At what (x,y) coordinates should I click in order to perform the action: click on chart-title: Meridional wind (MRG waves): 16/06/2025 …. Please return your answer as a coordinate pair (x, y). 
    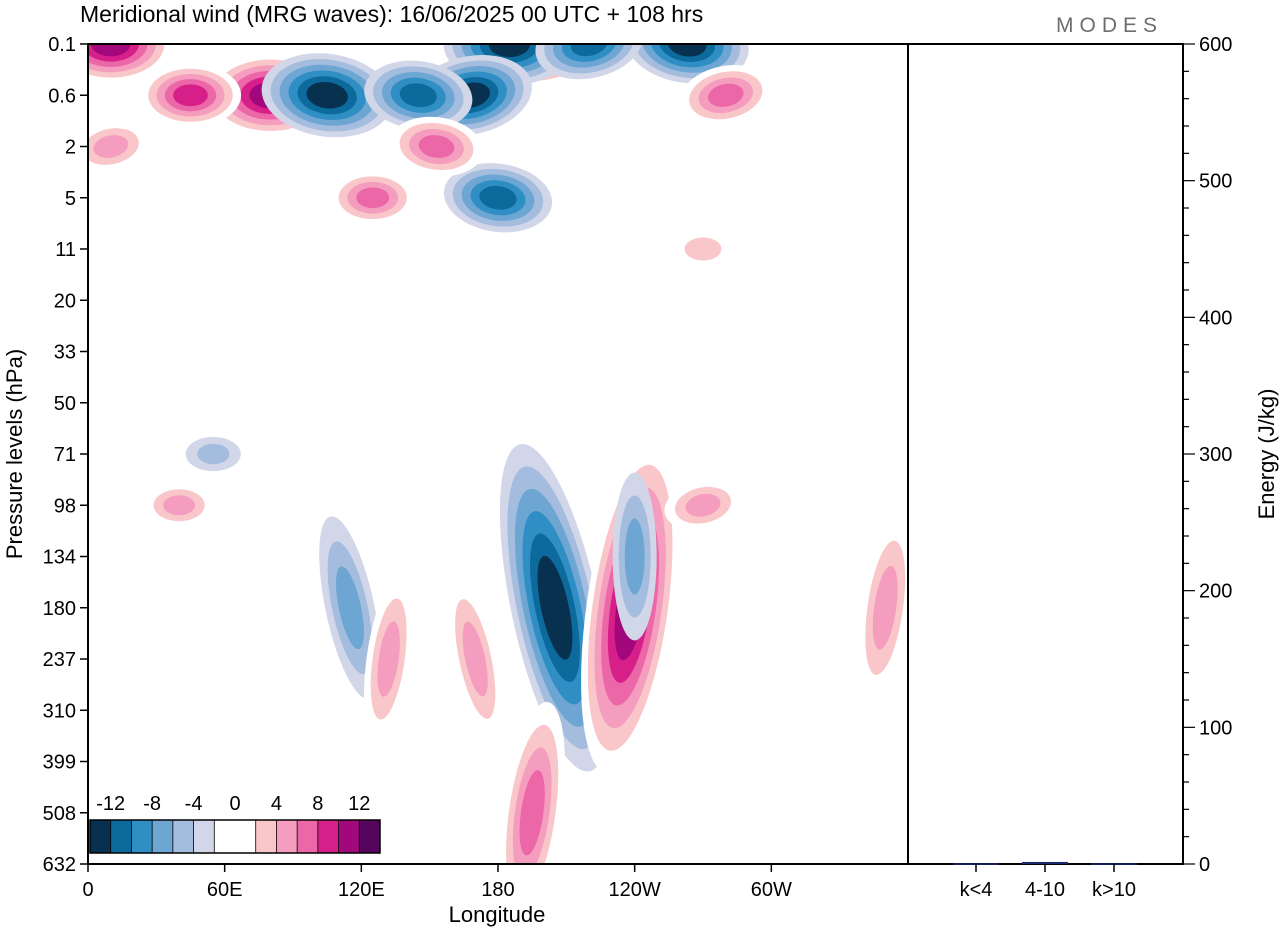
    Looking at the image, I should click on (391, 14).